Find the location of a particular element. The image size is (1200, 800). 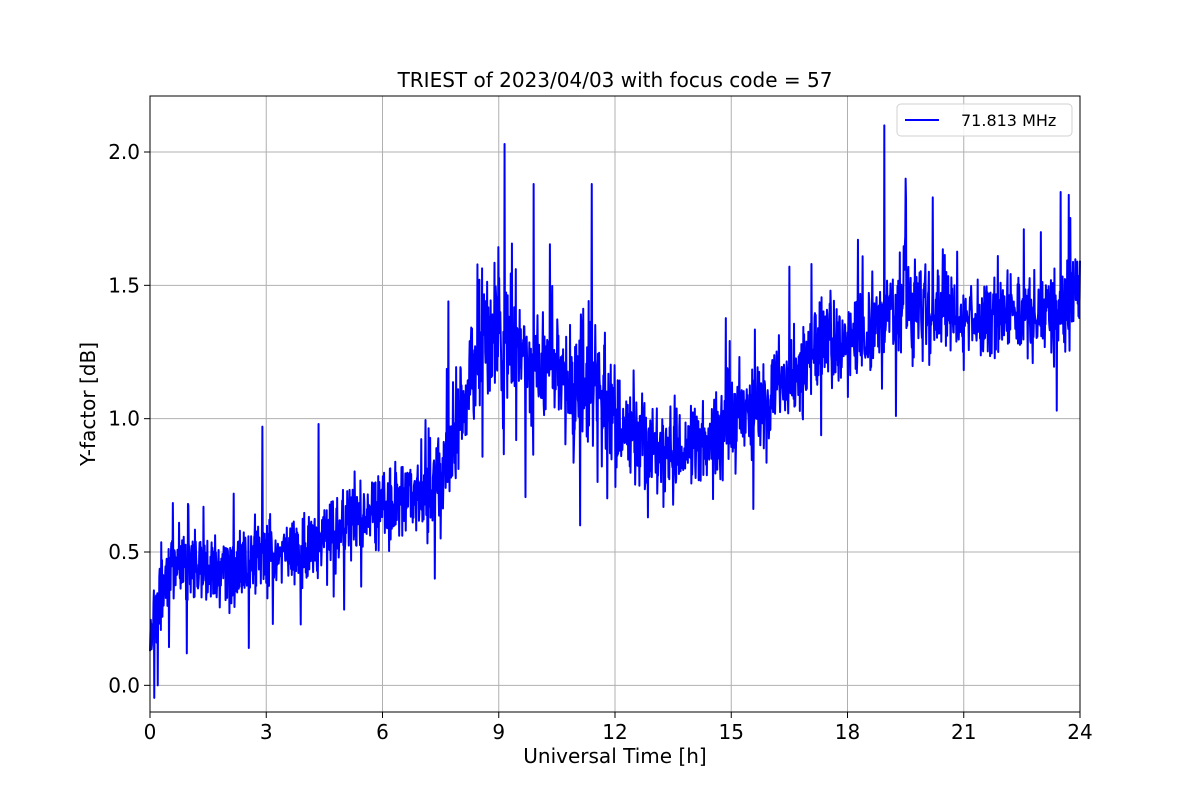

x-tick-label: 15 is located at coordinates (731, 732).